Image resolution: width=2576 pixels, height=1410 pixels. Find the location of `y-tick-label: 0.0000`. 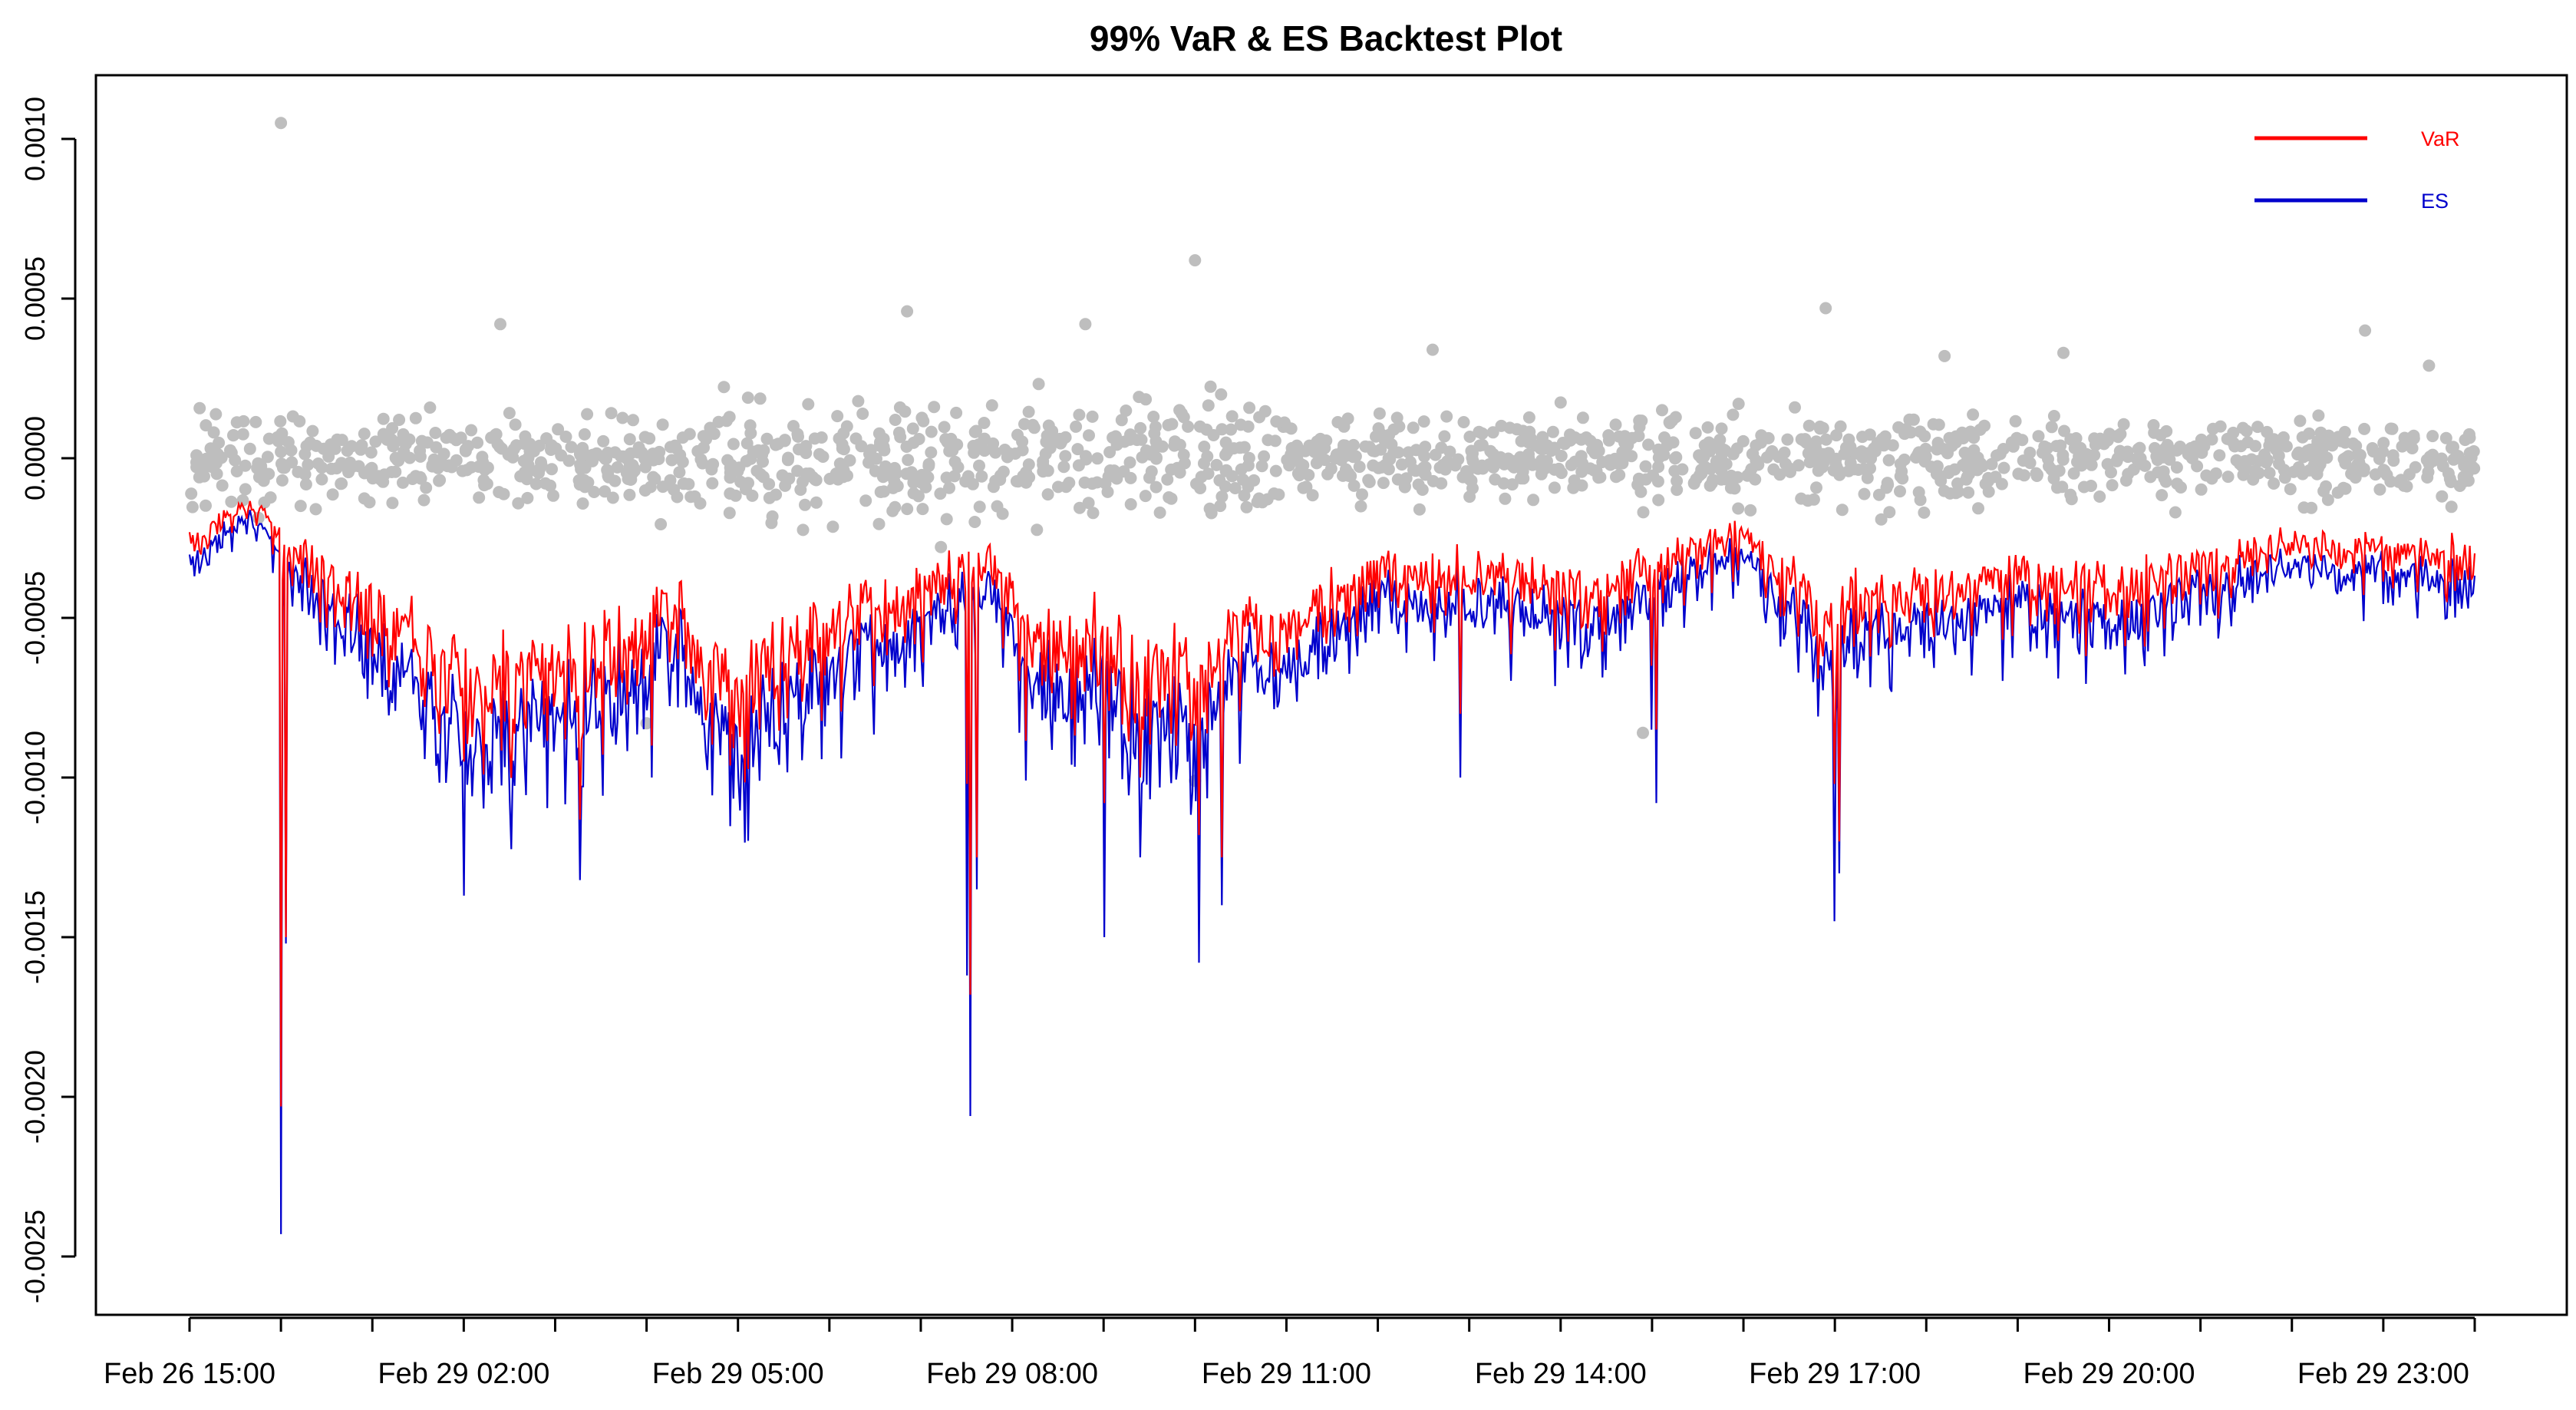

y-tick-label: 0.0000 is located at coordinates (35, 458).